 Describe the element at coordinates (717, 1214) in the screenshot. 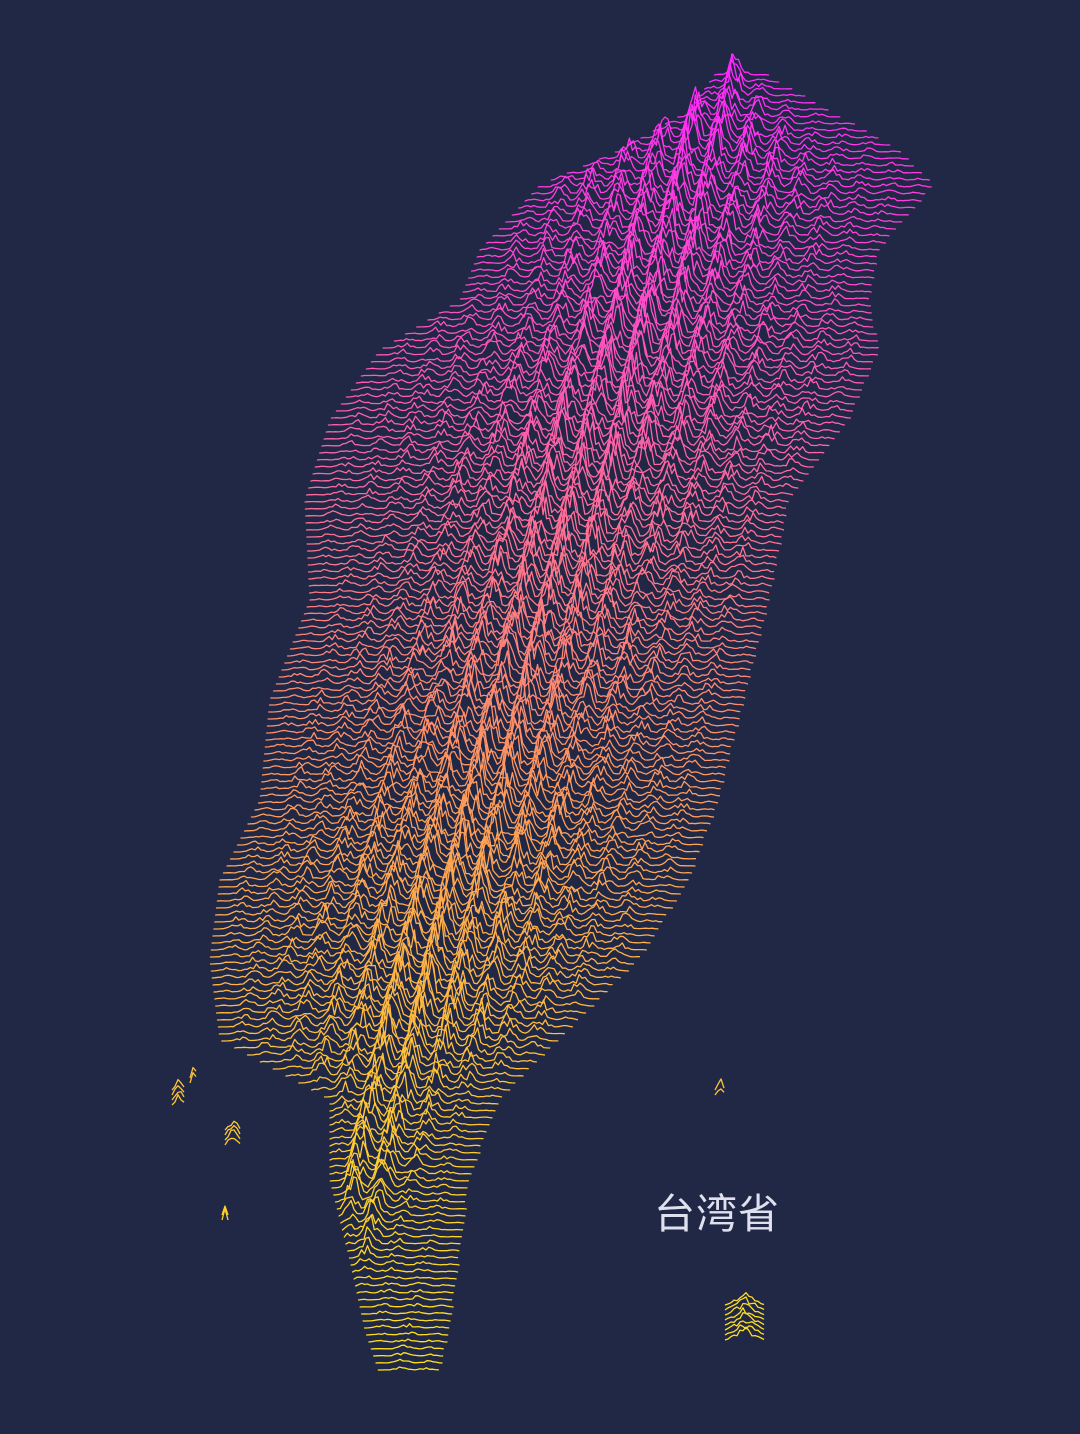

I see `map-label: 台湾省` at that location.